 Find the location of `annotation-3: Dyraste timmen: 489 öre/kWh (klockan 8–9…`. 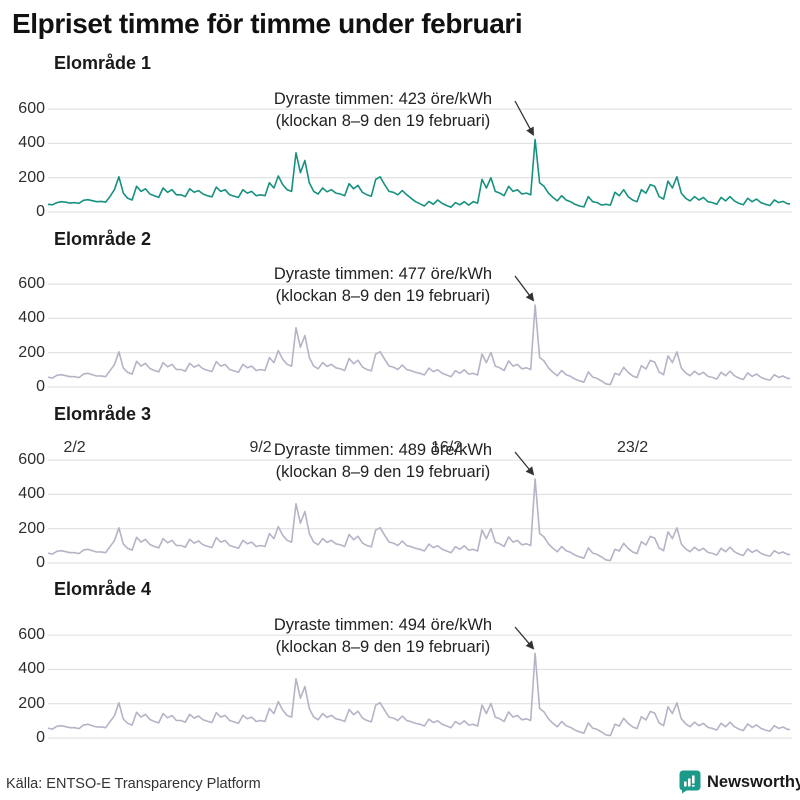

annotation-3: Dyraste timmen: 489 öre/kWh (klockan 8–9… is located at coordinates (383, 461).